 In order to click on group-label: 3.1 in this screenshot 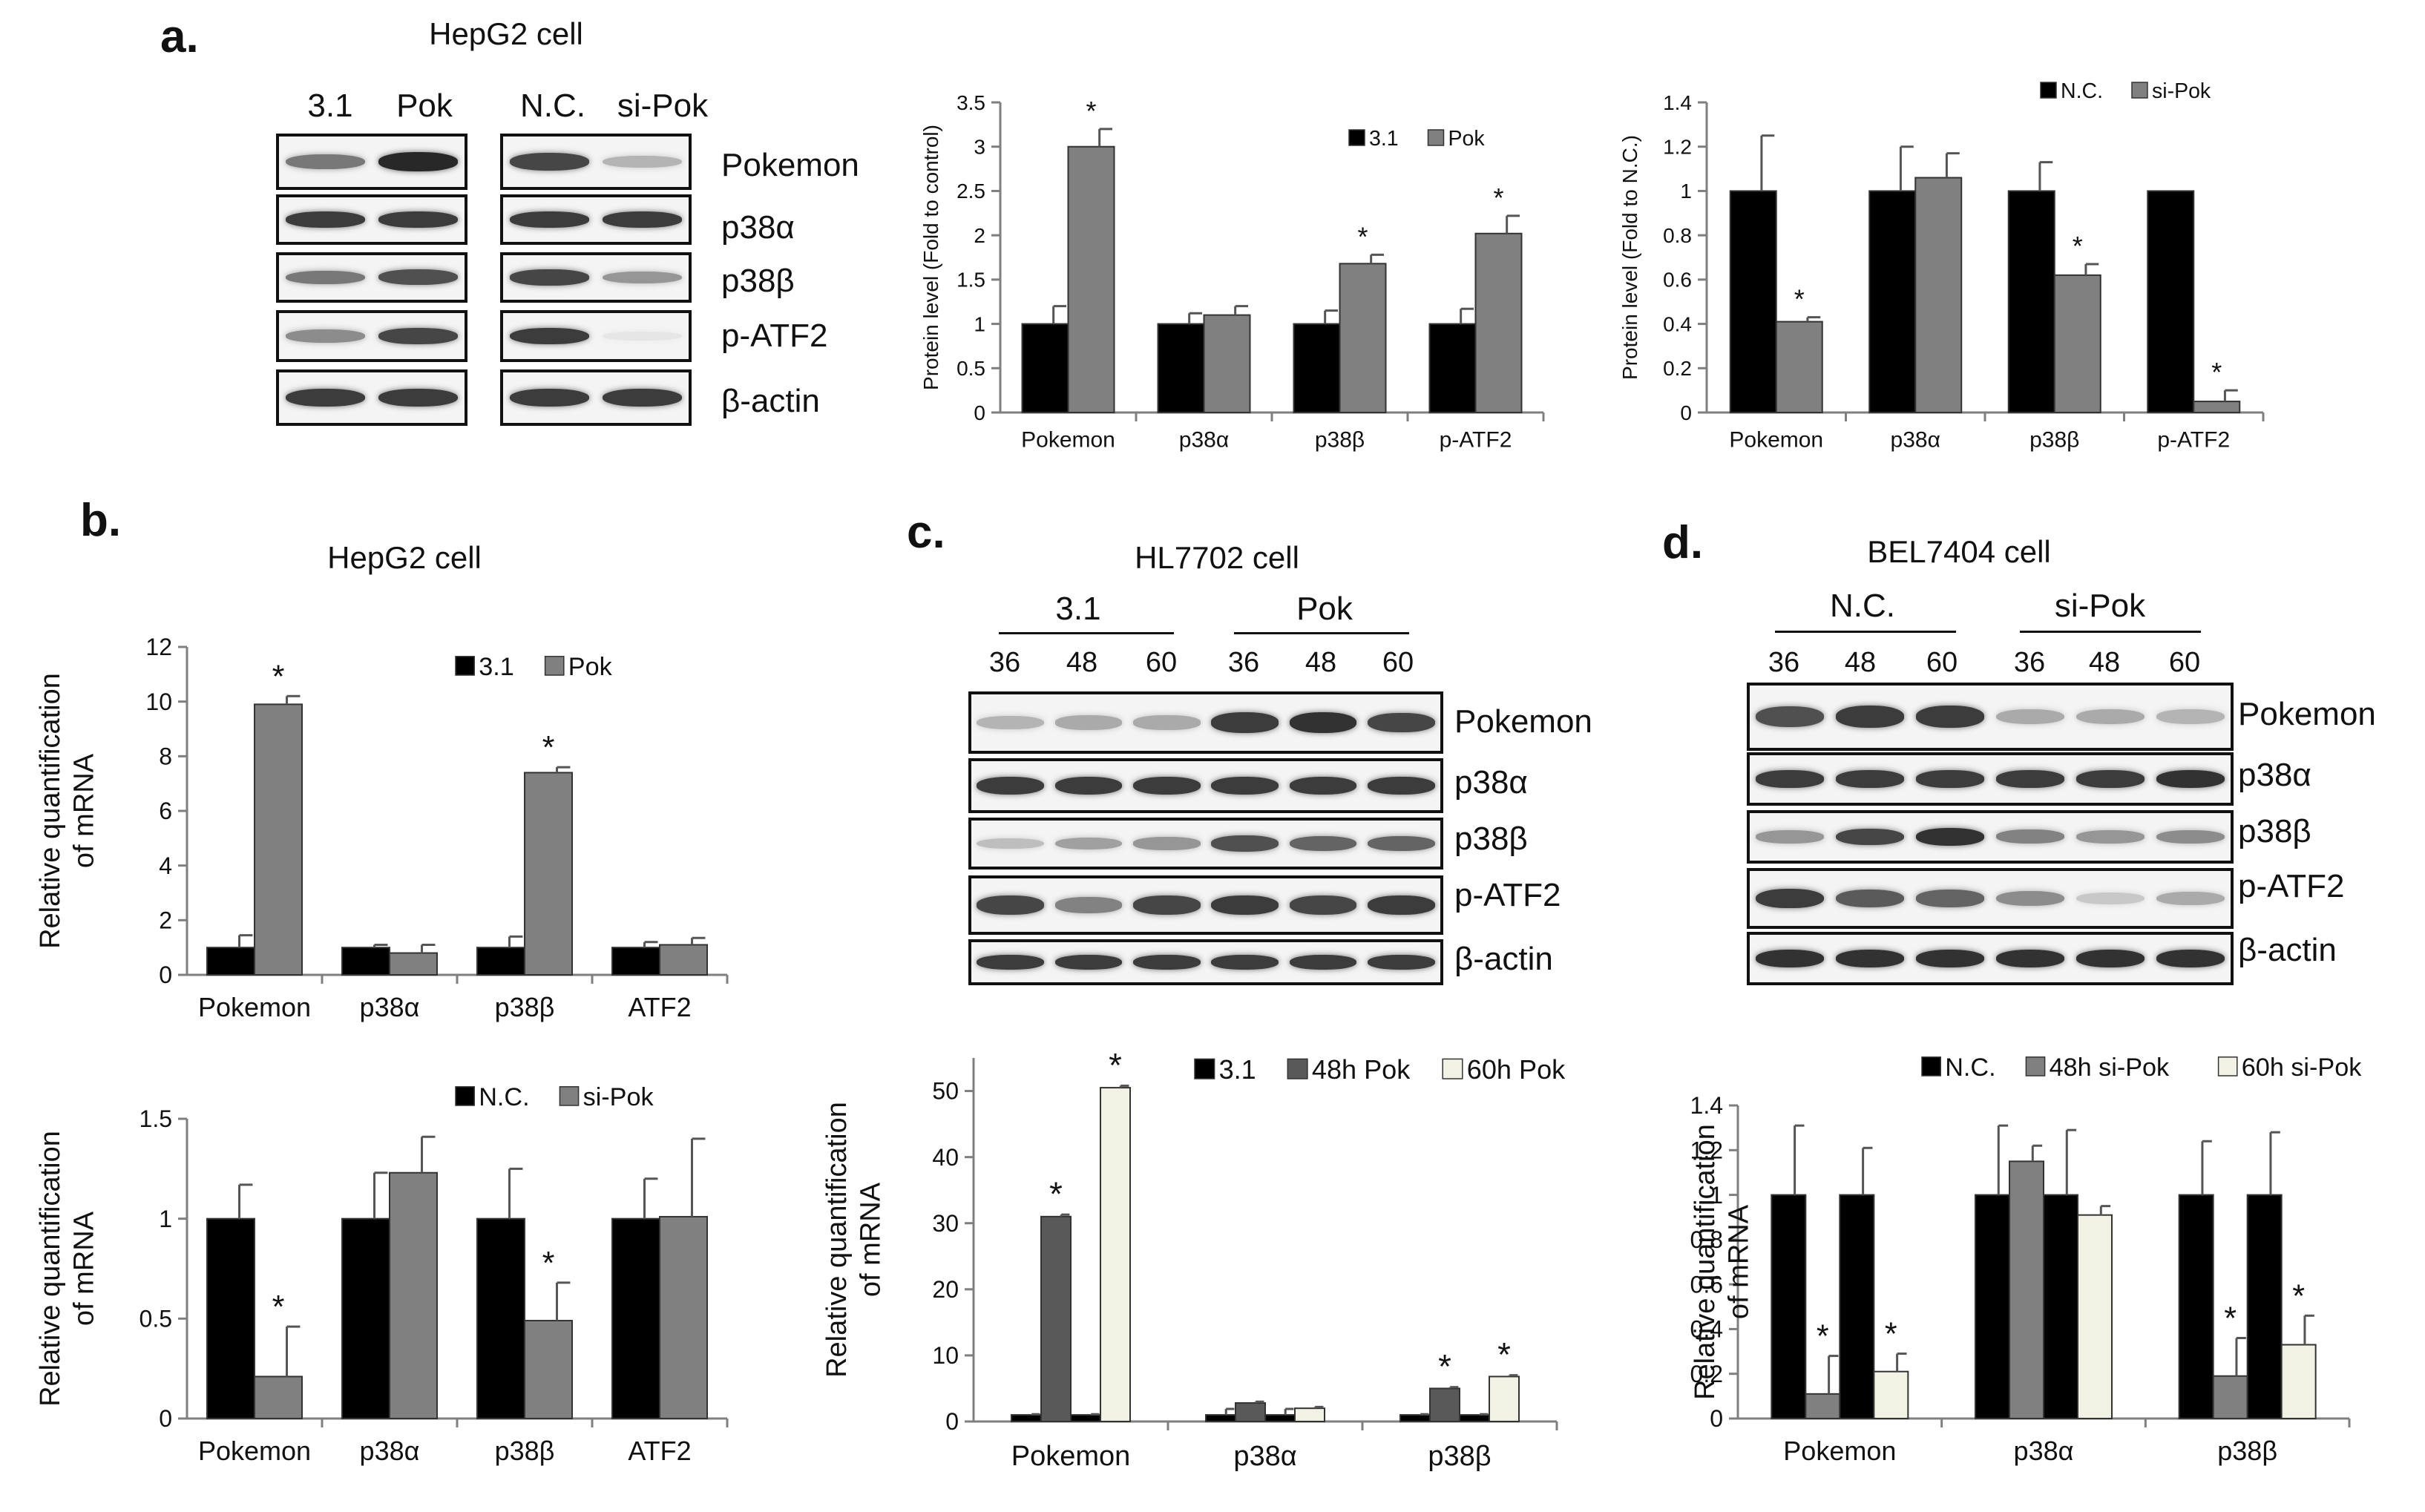, I will do `click(1078, 609)`.